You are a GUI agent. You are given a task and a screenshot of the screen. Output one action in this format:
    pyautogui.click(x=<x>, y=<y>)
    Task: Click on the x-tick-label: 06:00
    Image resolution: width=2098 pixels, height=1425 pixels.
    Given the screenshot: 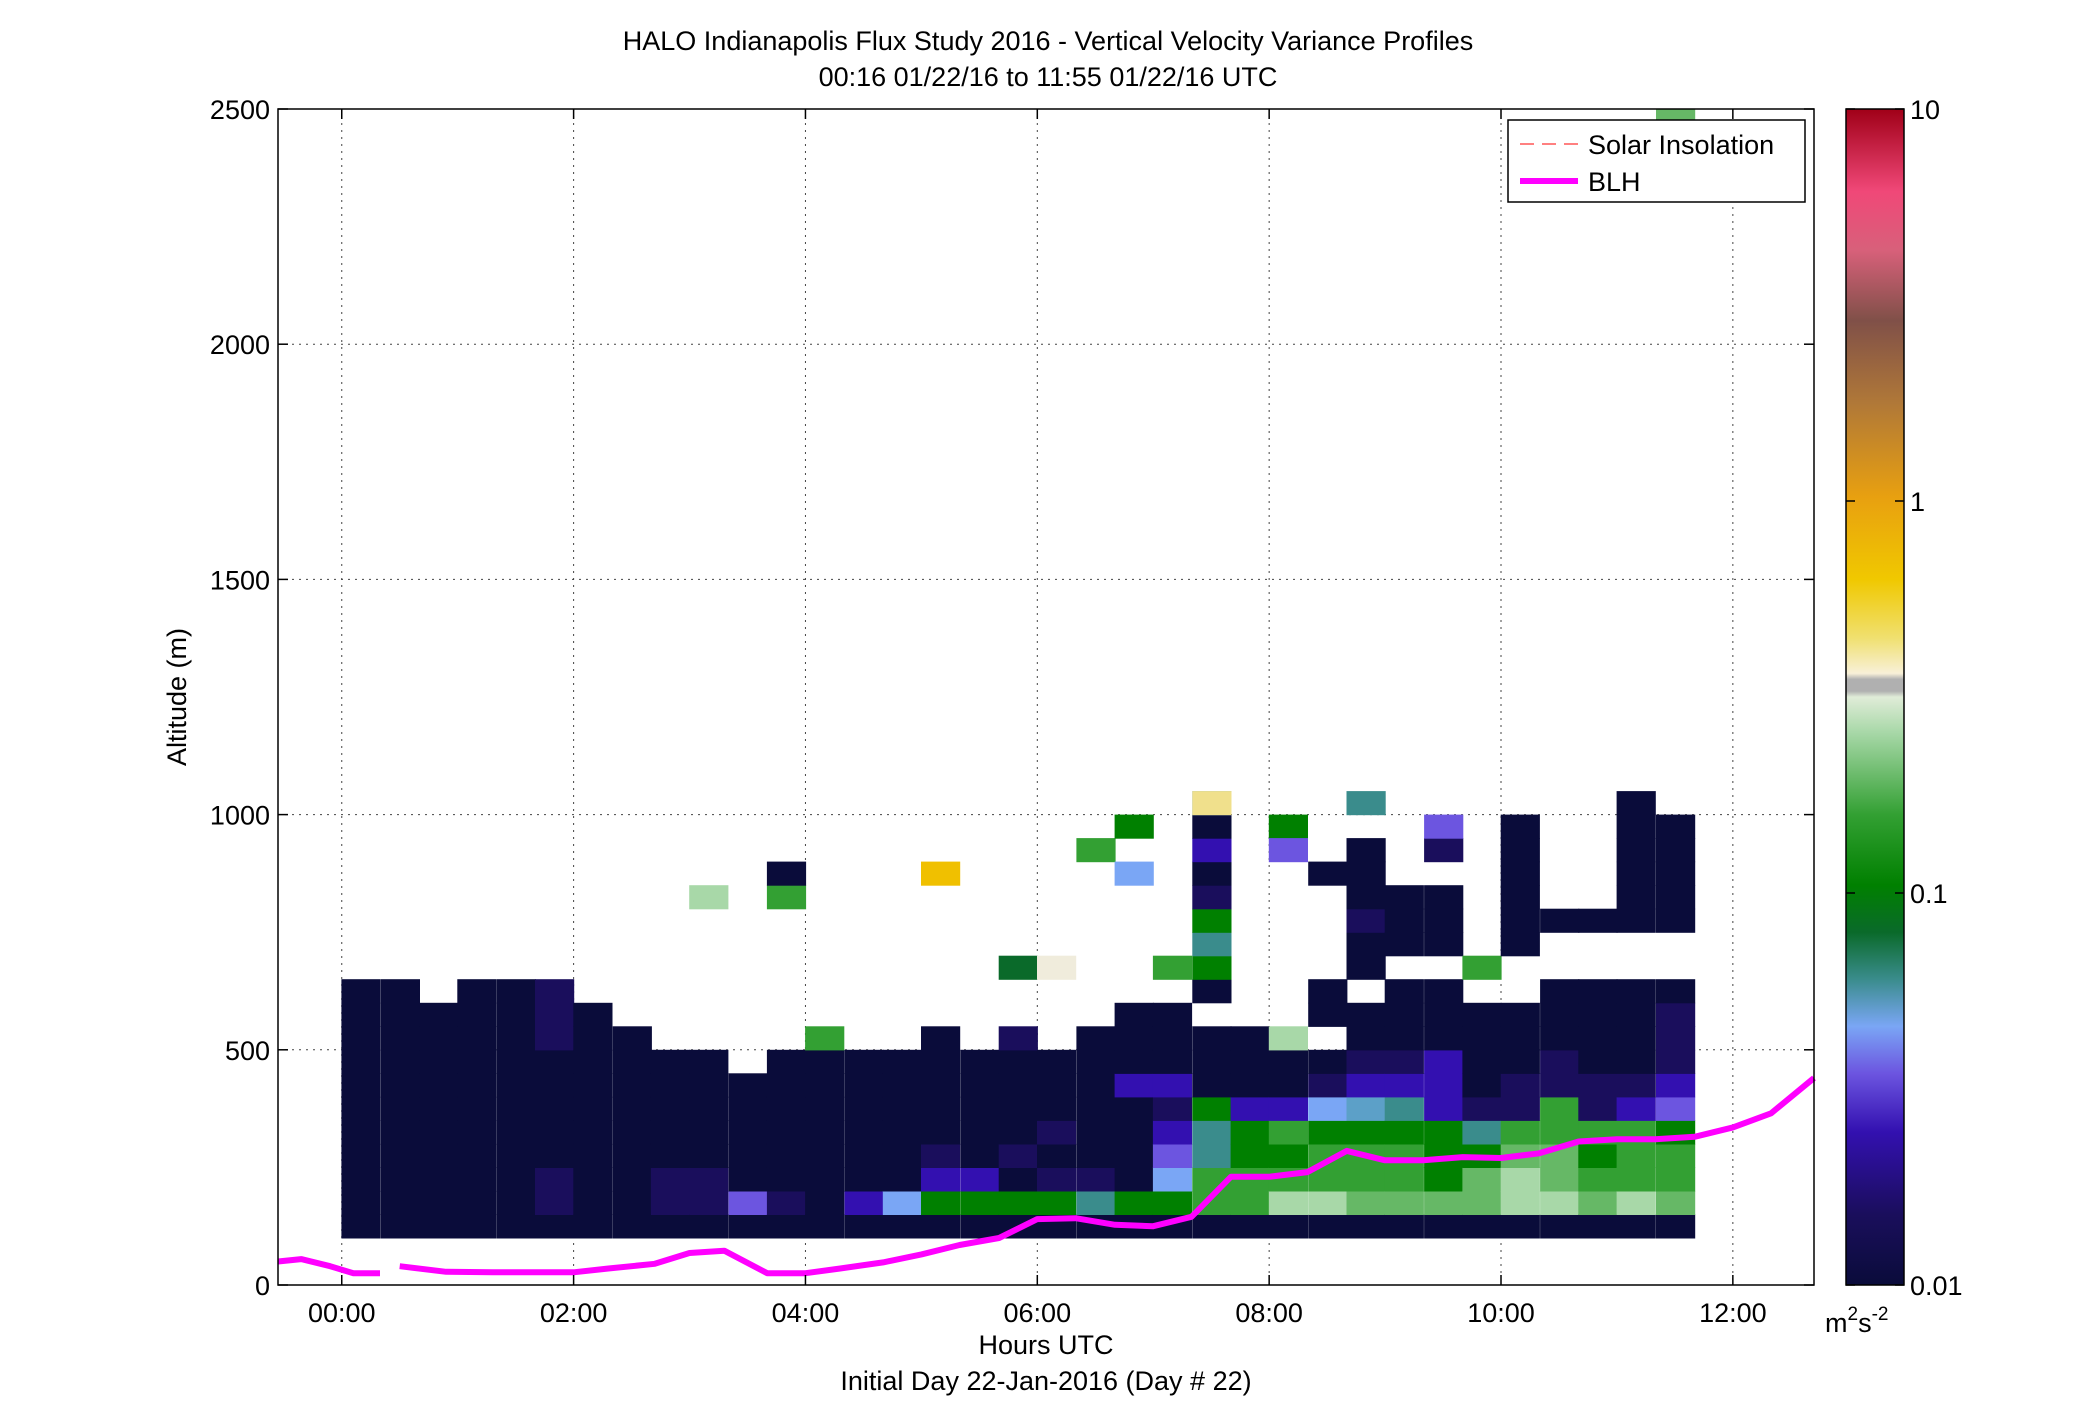 What is the action you would take?
    pyautogui.click(x=1038, y=1313)
    